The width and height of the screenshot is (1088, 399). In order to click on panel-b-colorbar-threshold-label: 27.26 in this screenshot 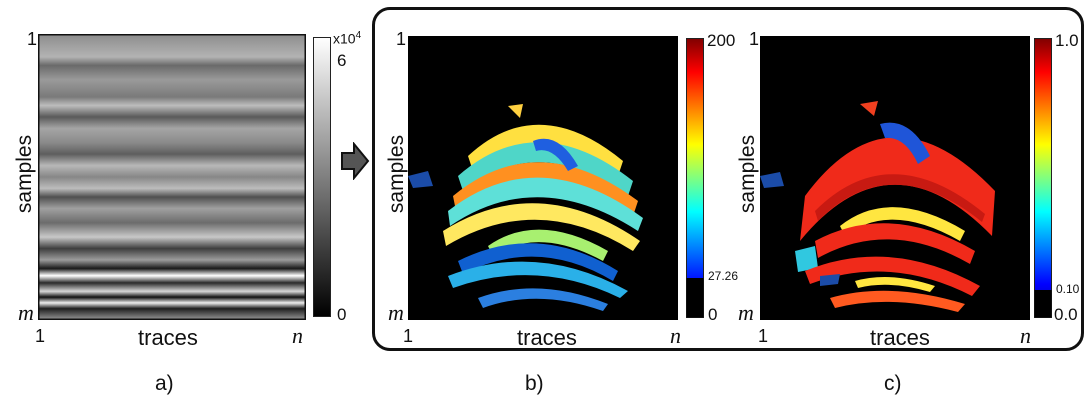, I will do `click(723, 276)`.